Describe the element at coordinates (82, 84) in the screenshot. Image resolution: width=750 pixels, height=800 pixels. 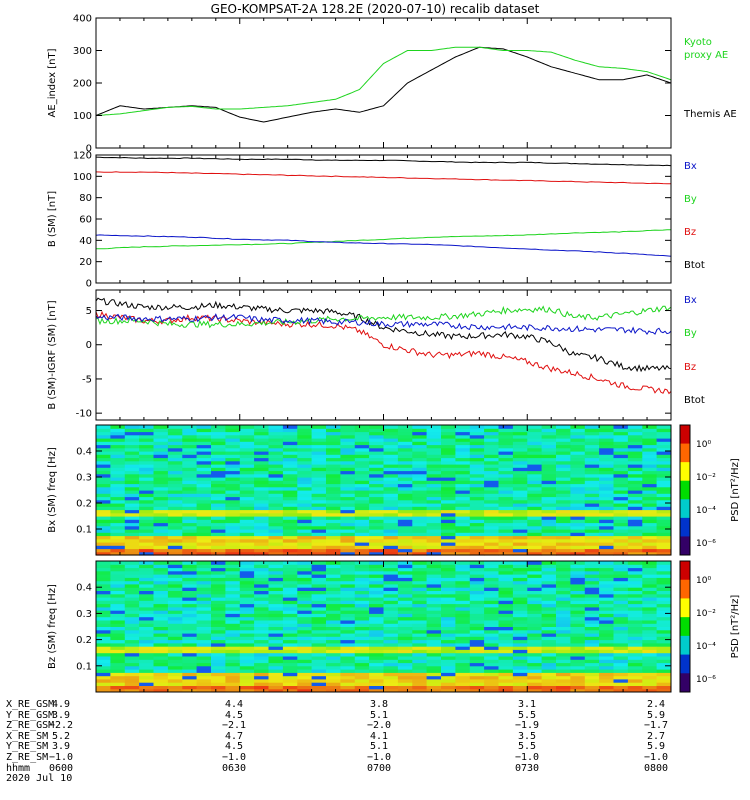
I see `y-tick-label: 200` at that location.